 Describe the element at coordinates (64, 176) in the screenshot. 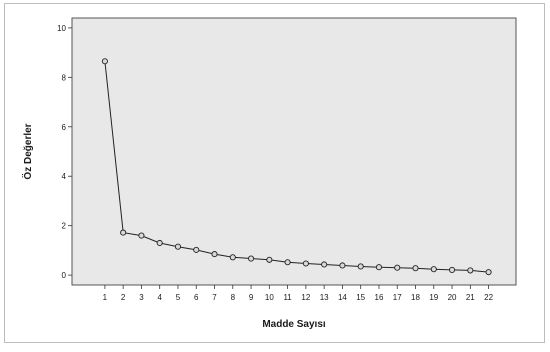

I see `y-tick-label: 4` at that location.